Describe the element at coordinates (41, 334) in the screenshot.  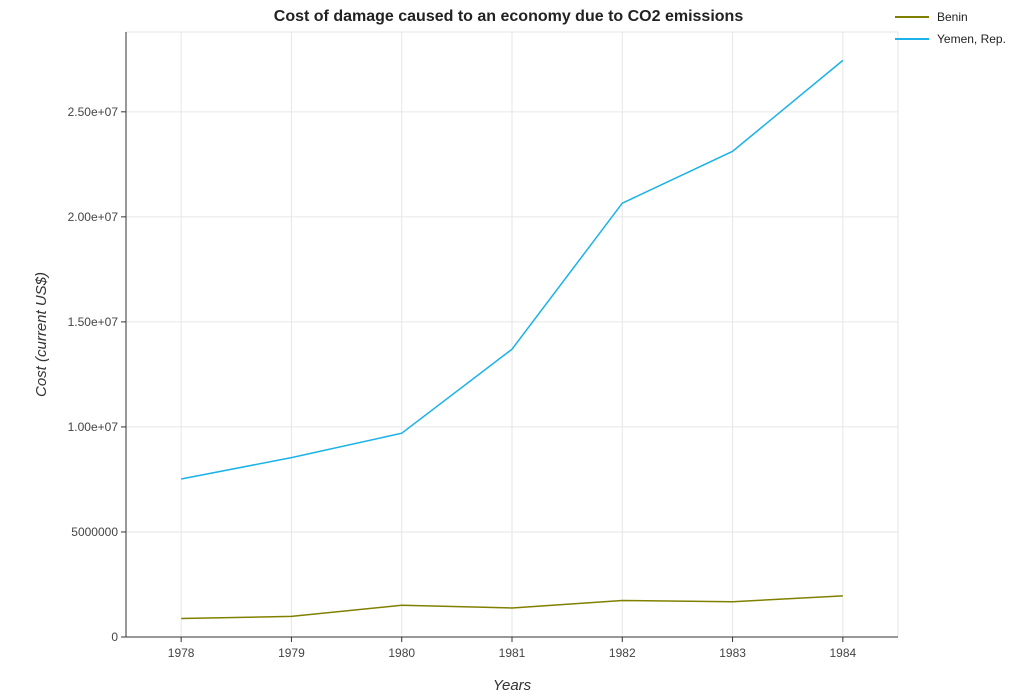
I see `y-axis-label: Cost (current US$)` at that location.